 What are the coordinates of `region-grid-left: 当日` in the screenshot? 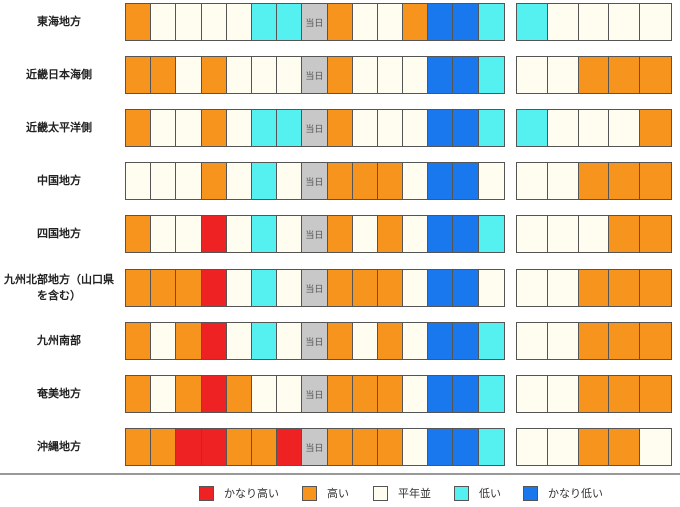 It's located at (315, 288).